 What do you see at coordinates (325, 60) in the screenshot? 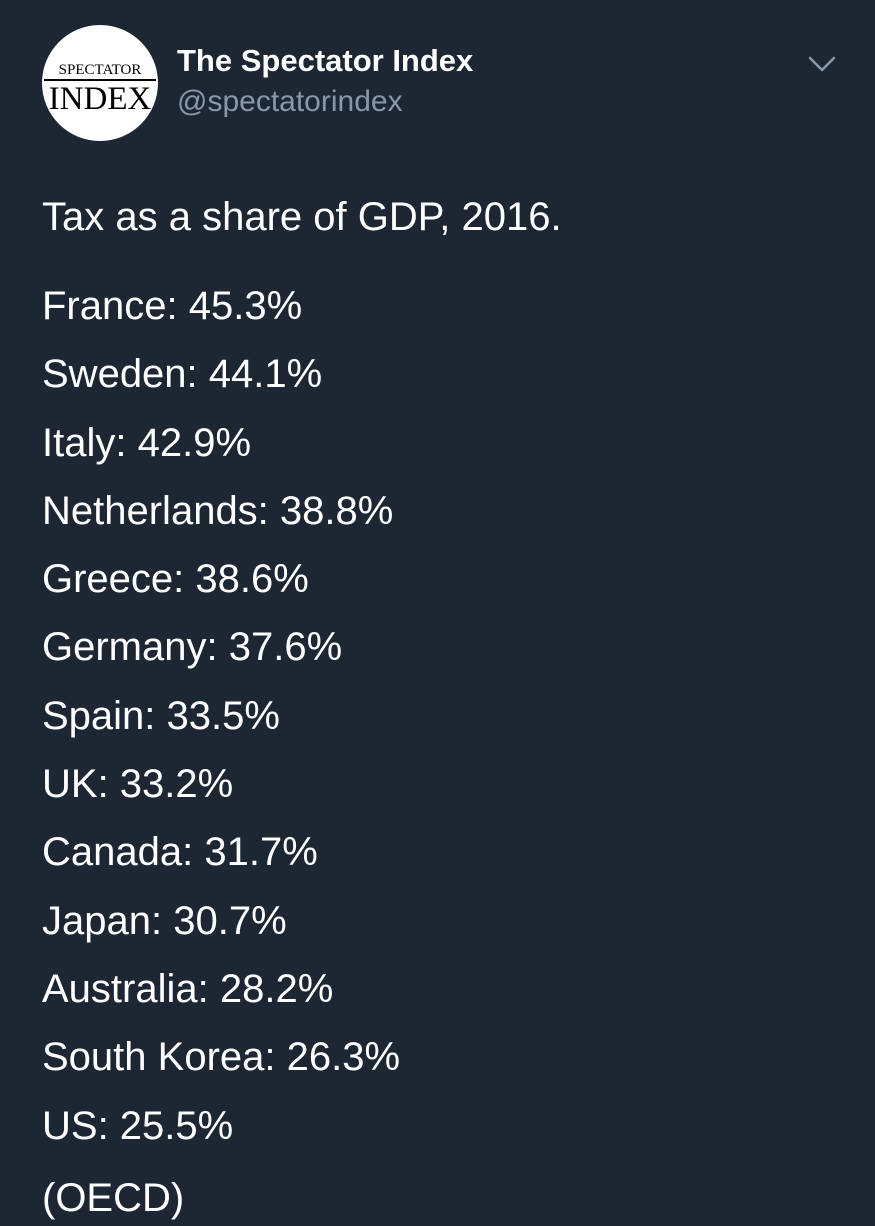
I see `display-name: The Spectator Index` at bounding box center [325, 60].